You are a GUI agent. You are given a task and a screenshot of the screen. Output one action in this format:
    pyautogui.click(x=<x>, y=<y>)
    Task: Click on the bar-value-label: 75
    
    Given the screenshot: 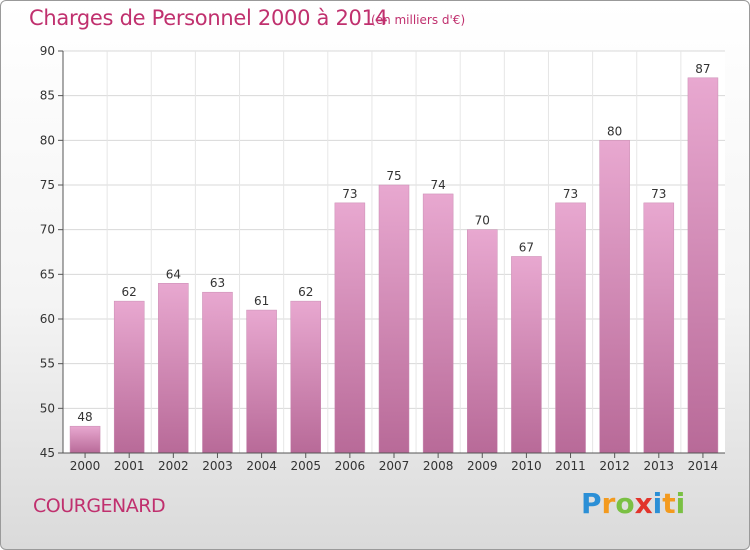 What is the action you would take?
    pyautogui.click(x=393, y=176)
    